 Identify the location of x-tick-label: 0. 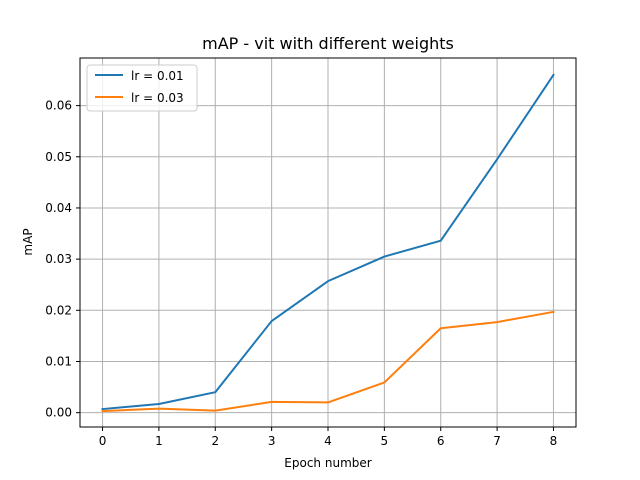
(103, 441).